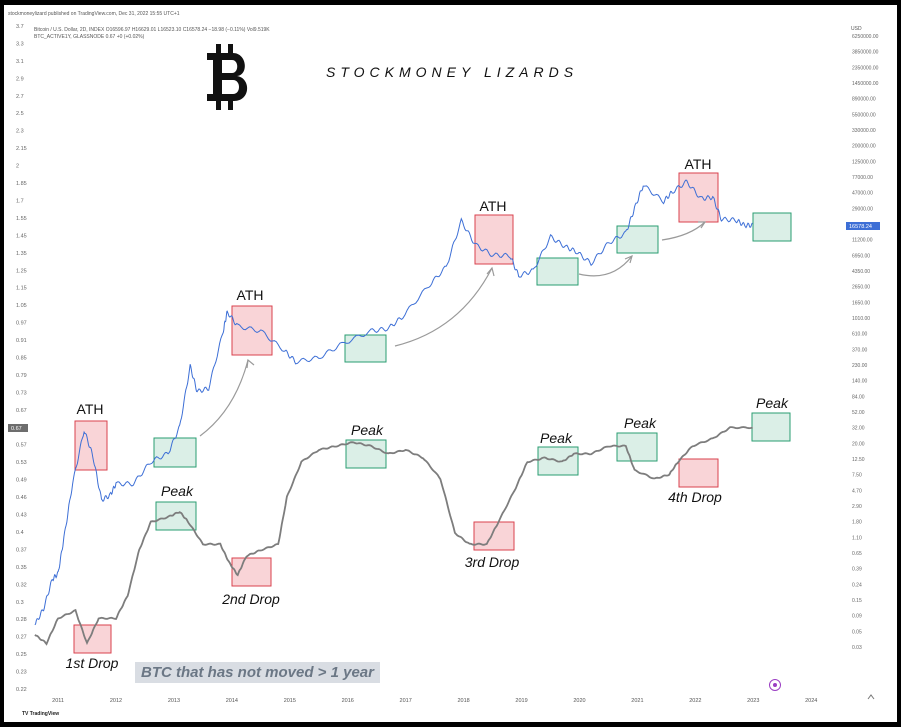 The width and height of the screenshot is (901, 727). I want to click on x-tick-label: 2021, so click(637, 701).